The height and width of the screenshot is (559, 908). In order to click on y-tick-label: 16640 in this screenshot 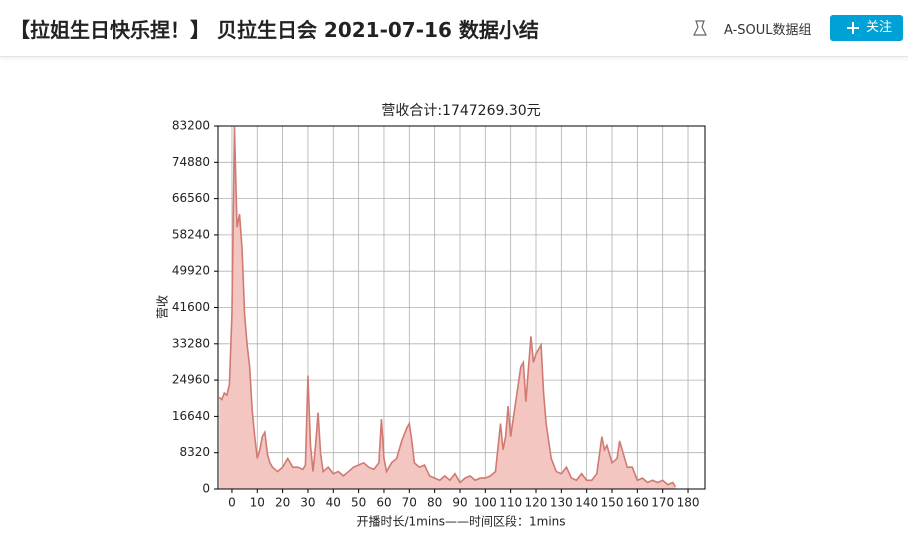, I will do `click(191, 416)`.